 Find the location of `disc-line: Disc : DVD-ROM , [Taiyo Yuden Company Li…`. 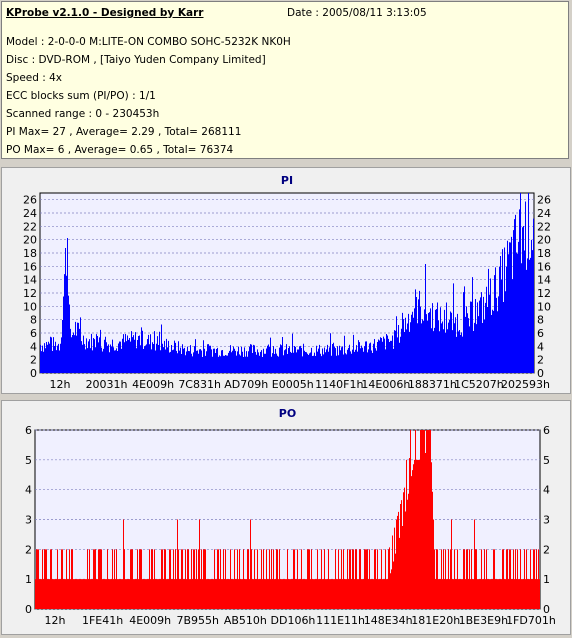

disc-line: Disc : DVD-ROM , [Taiyo Yuden Company Li… is located at coordinates (136, 60).